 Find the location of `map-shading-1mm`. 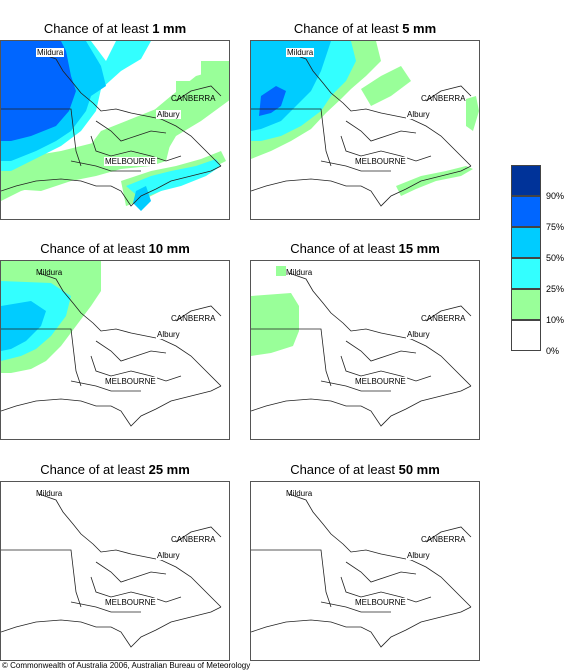

map-shading-1mm is located at coordinates (115, 126).